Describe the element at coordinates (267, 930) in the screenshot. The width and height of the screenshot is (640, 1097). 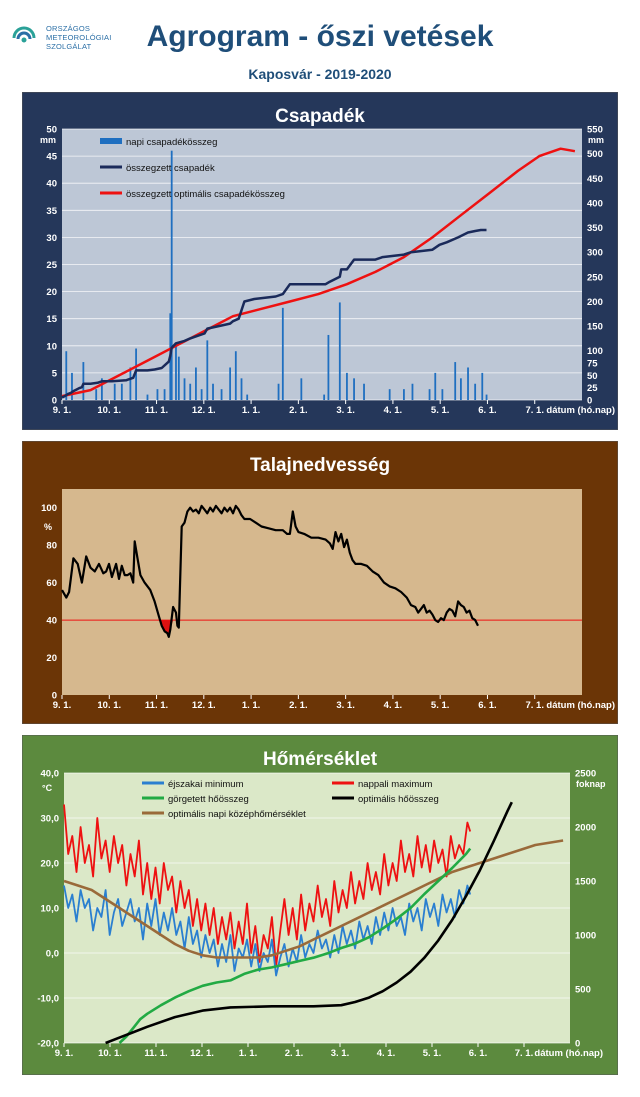
I see `nightly-min-line` at that location.